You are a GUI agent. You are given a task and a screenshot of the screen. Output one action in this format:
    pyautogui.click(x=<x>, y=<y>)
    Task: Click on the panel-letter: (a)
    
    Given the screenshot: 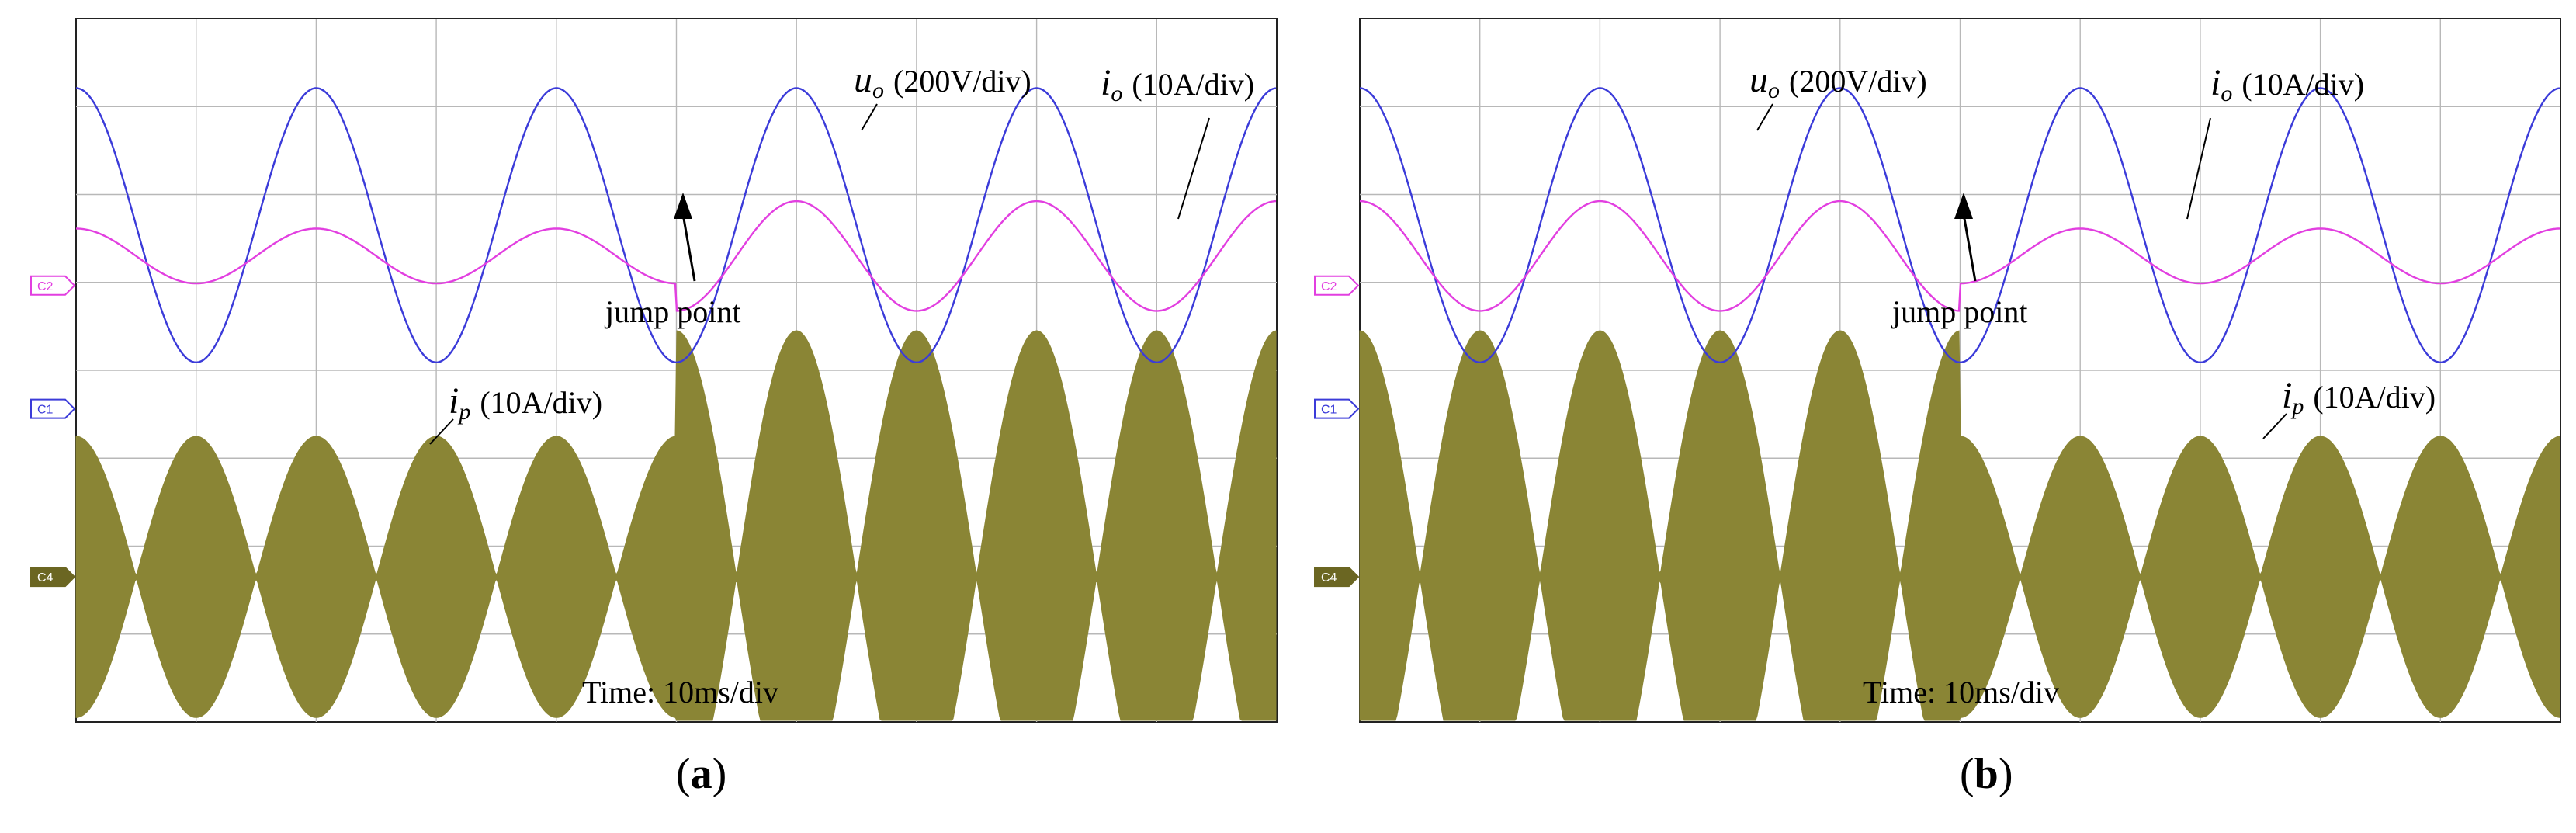 What is the action you would take?
    pyautogui.click(x=701, y=774)
    